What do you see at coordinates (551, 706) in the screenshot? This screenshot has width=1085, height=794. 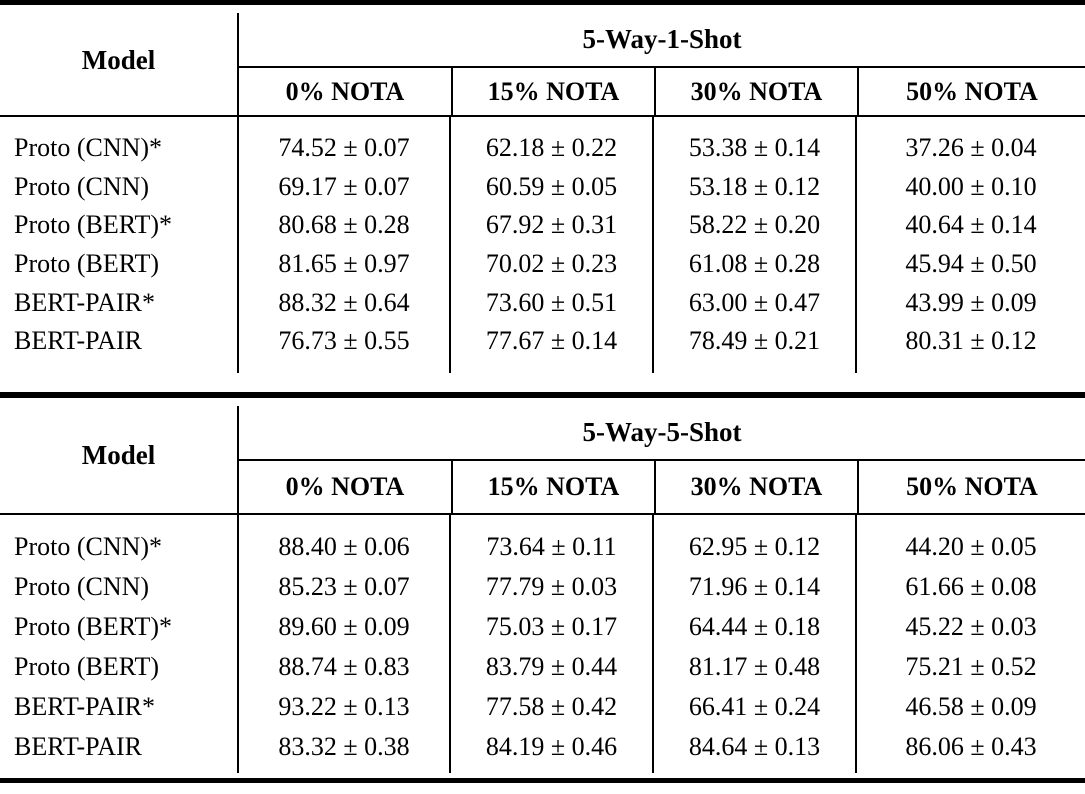 I see `value-cell: 77.58 ± 0.42` at bounding box center [551, 706].